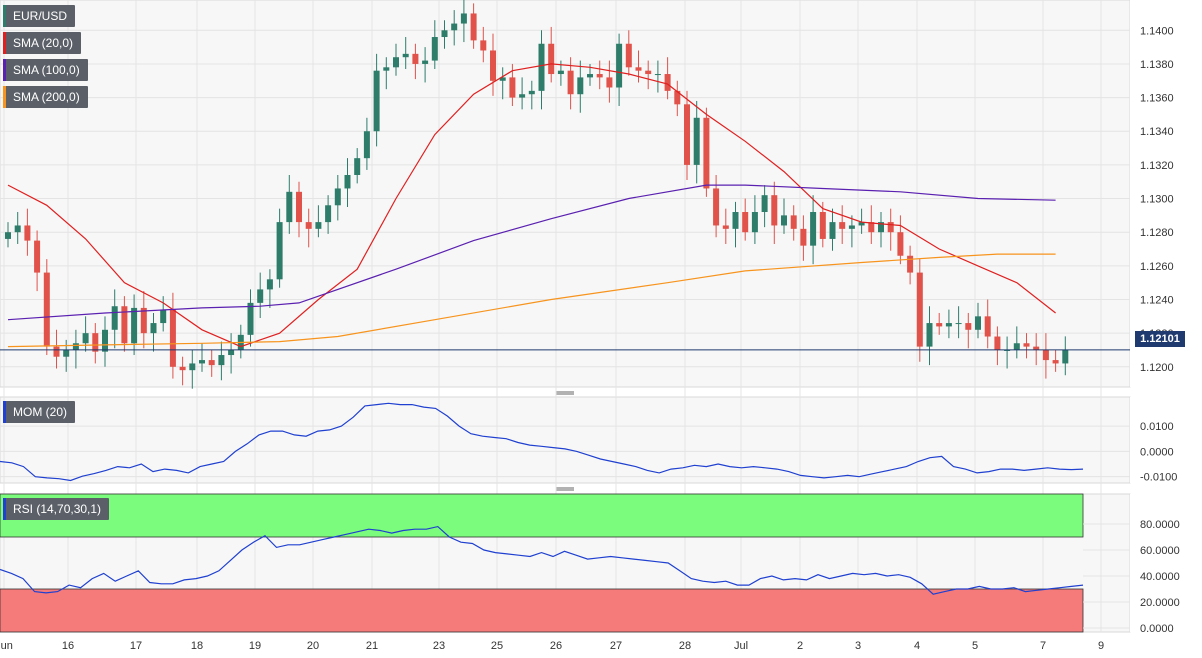  Describe the element at coordinates (497, 646) in the screenshot. I see `x-tick-label: 25` at that location.